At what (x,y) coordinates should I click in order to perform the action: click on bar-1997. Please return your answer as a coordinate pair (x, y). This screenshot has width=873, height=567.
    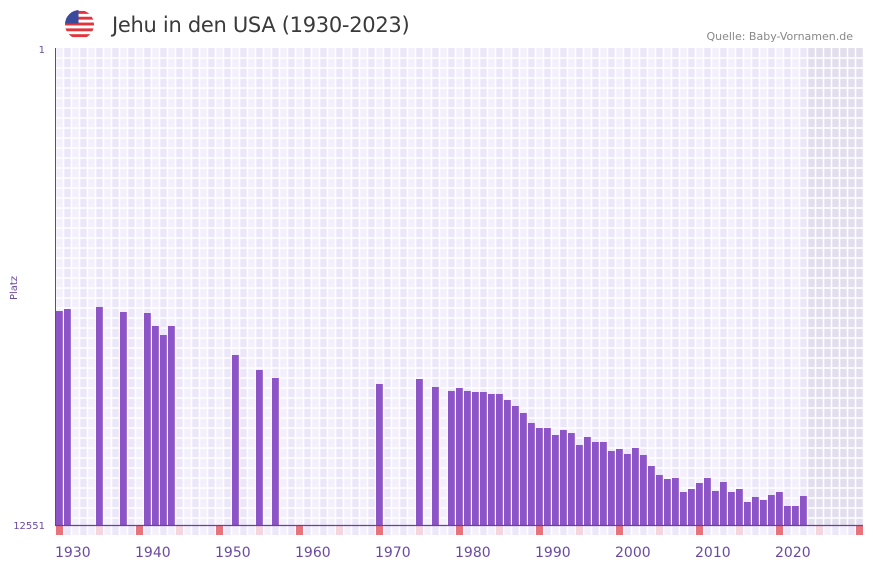
    Looking at the image, I should click on (595, 483).